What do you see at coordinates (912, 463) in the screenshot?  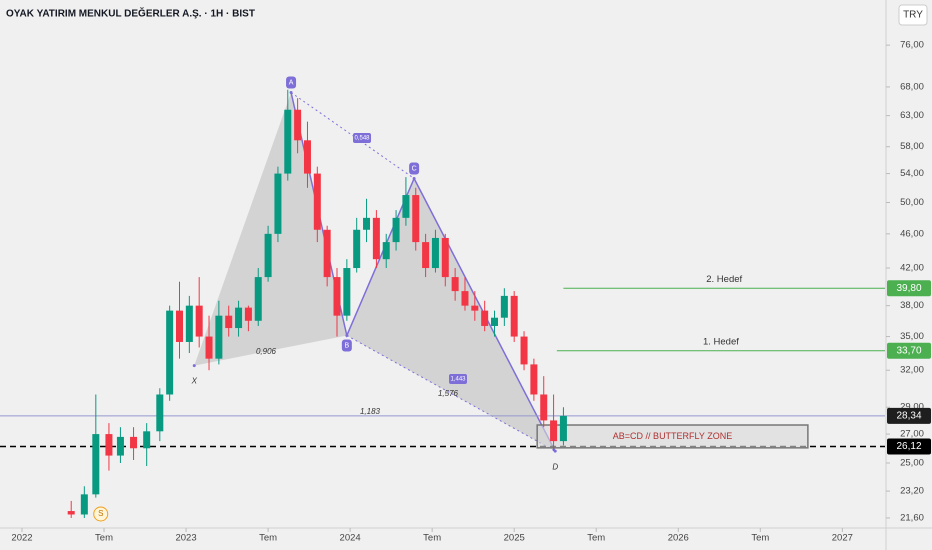 I see `y-tick-label: 25,00` at bounding box center [912, 463].